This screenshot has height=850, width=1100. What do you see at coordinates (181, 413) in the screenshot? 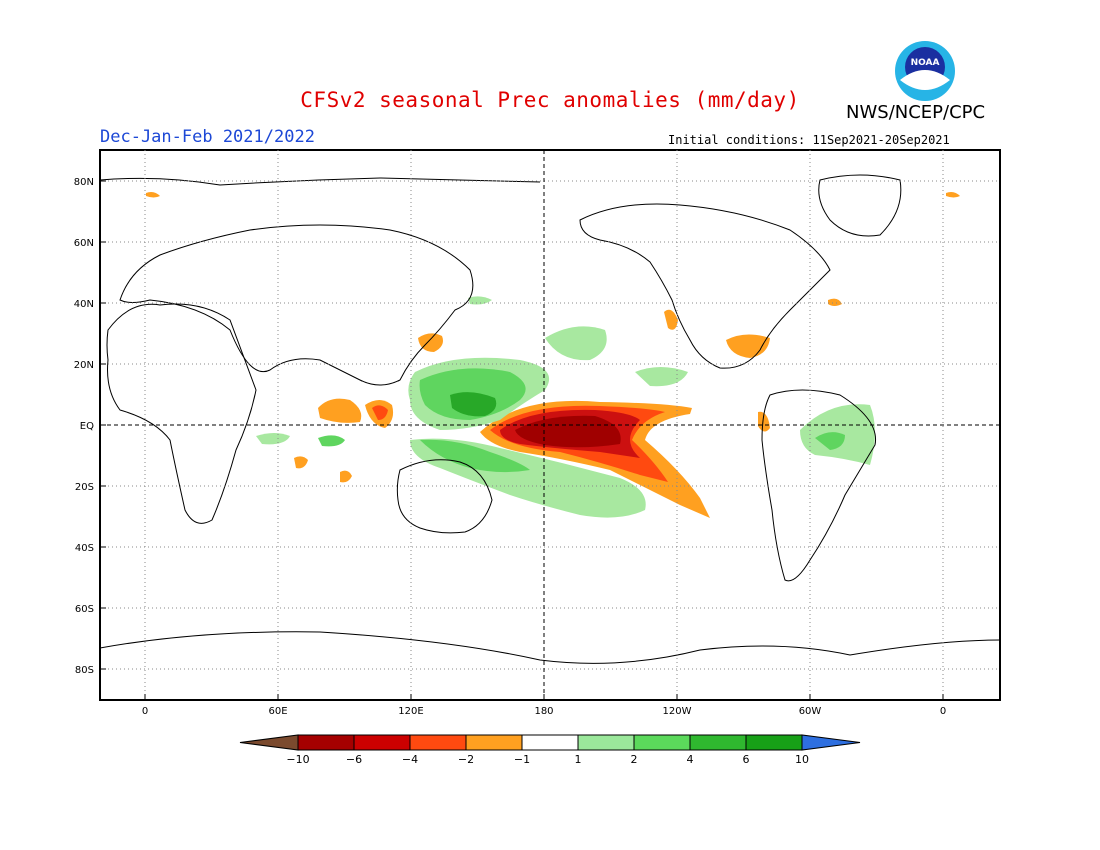
I see `africa-coast` at bounding box center [181, 413].